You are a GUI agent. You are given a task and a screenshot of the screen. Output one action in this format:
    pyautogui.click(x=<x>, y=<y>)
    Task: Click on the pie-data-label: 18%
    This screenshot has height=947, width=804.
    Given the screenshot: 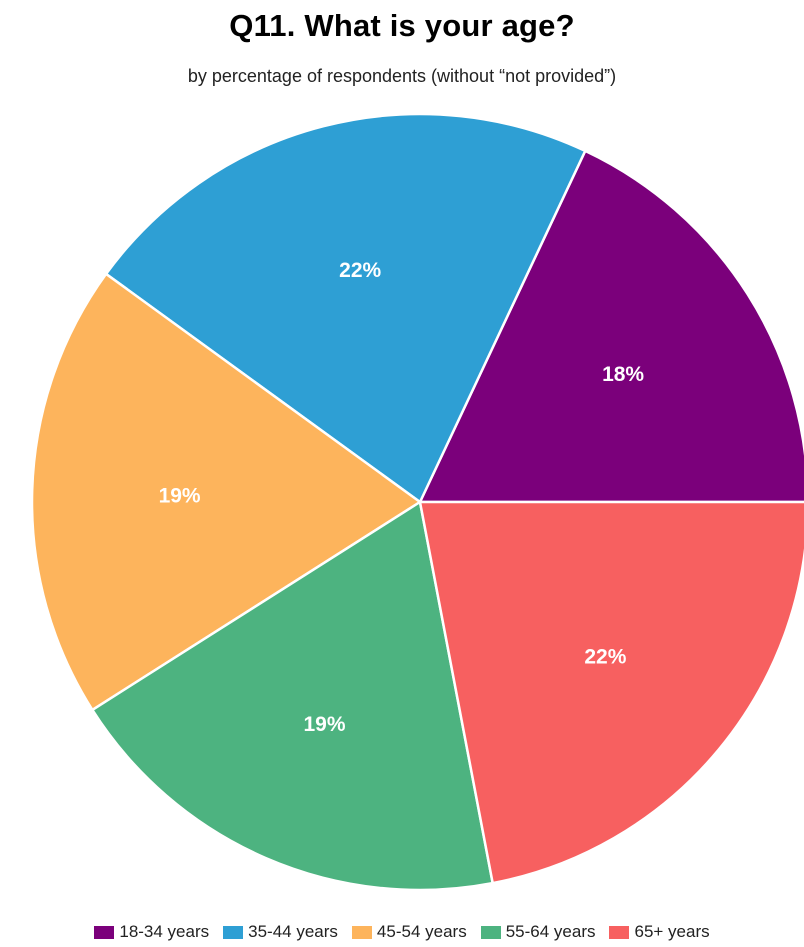 What is the action you would take?
    pyautogui.click(x=623, y=374)
    